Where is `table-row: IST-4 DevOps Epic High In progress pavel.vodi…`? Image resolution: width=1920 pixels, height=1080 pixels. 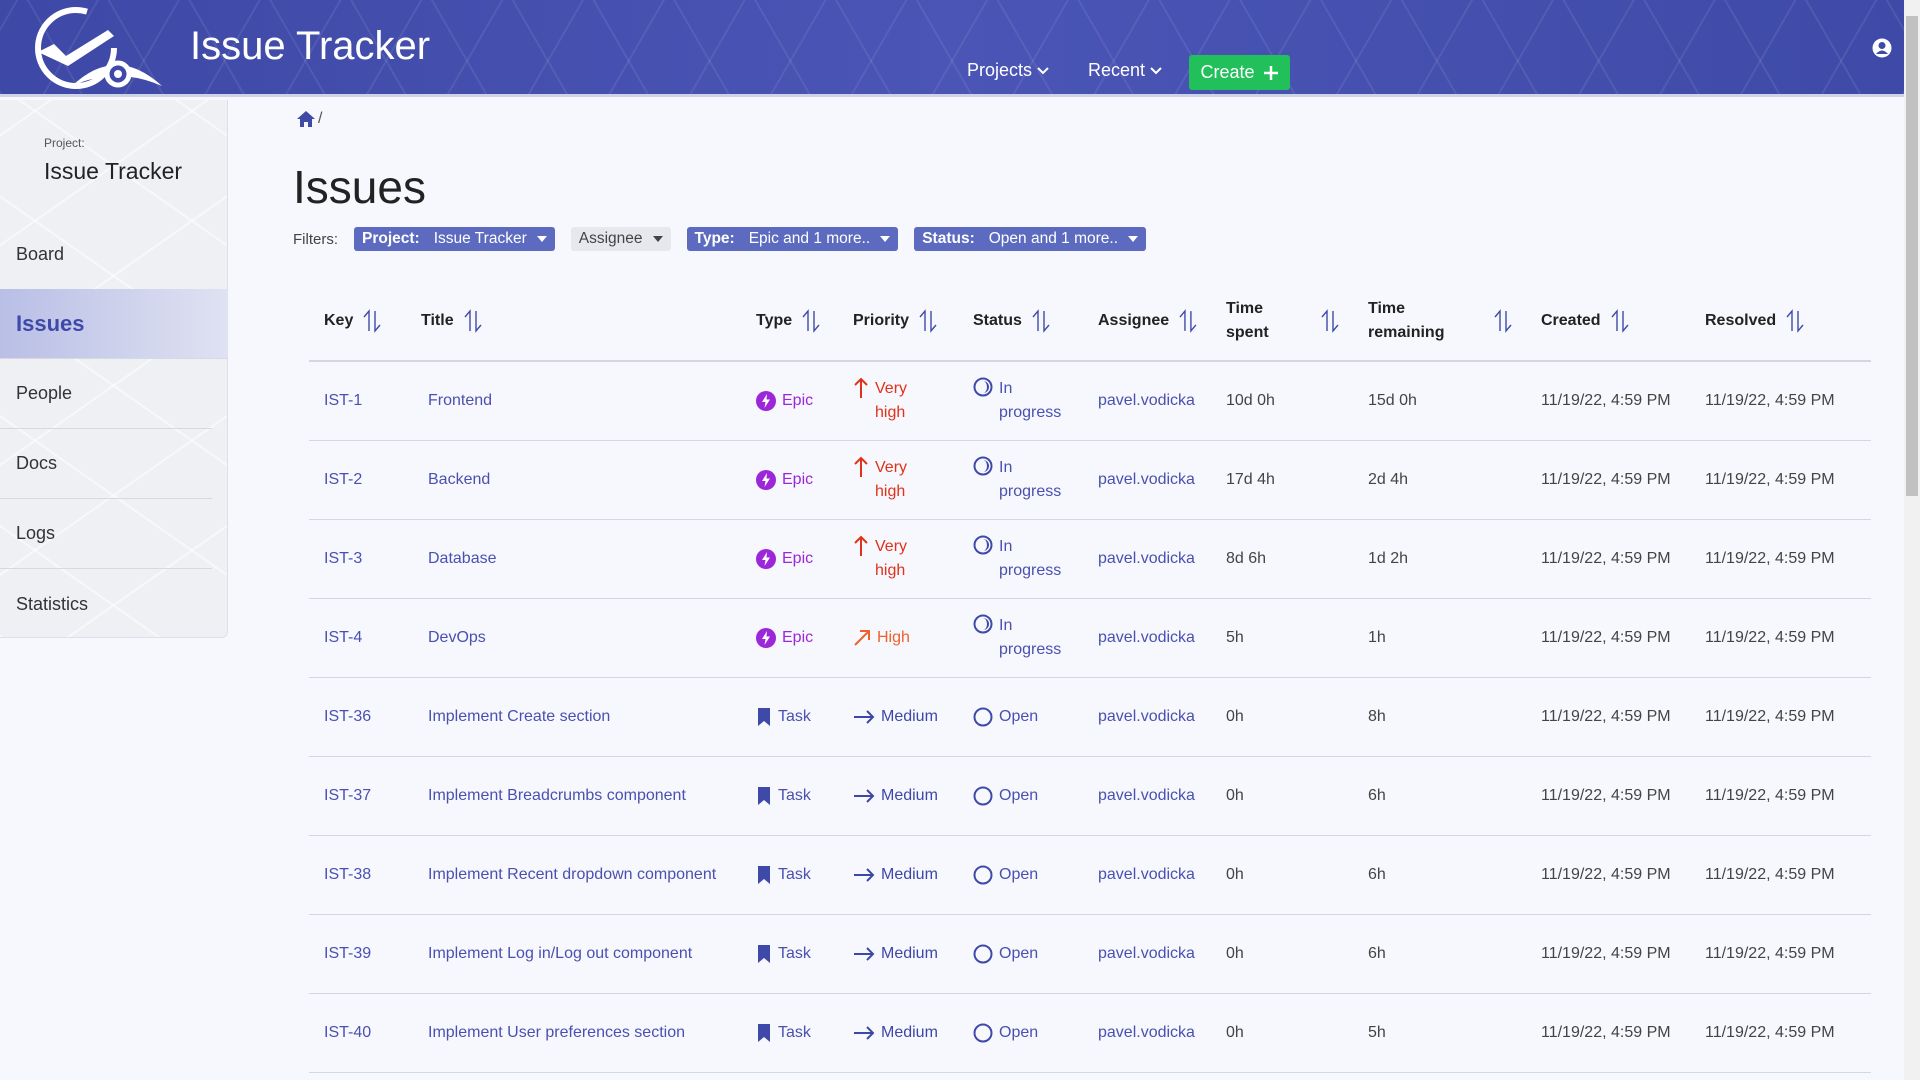 table-row: IST-4 DevOps Epic High In progress pavel.vodi… is located at coordinates (1090, 638).